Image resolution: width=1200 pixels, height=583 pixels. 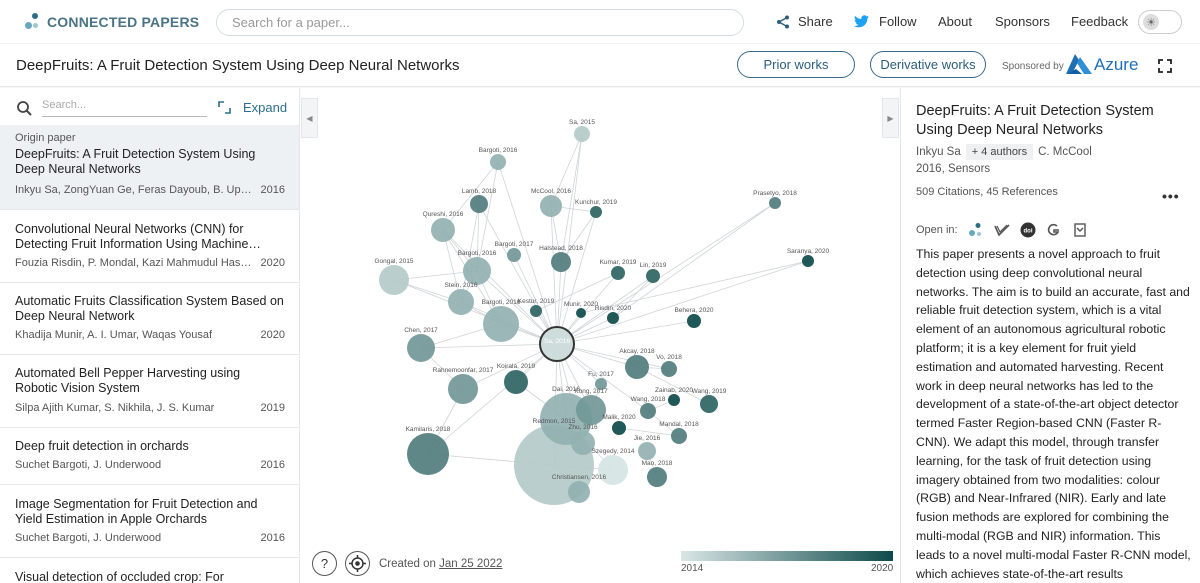 I want to click on derivative-works-button: Derivative works, so click(x=928, y=64).